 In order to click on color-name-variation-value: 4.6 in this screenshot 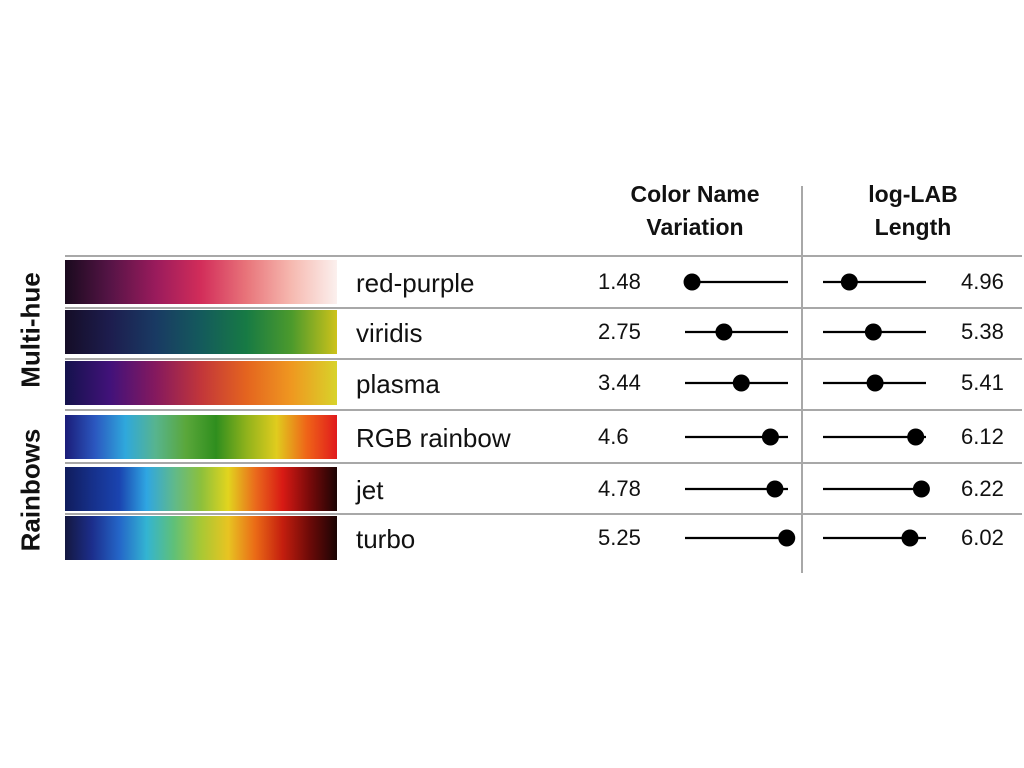, I will do `click(613, 436)`.